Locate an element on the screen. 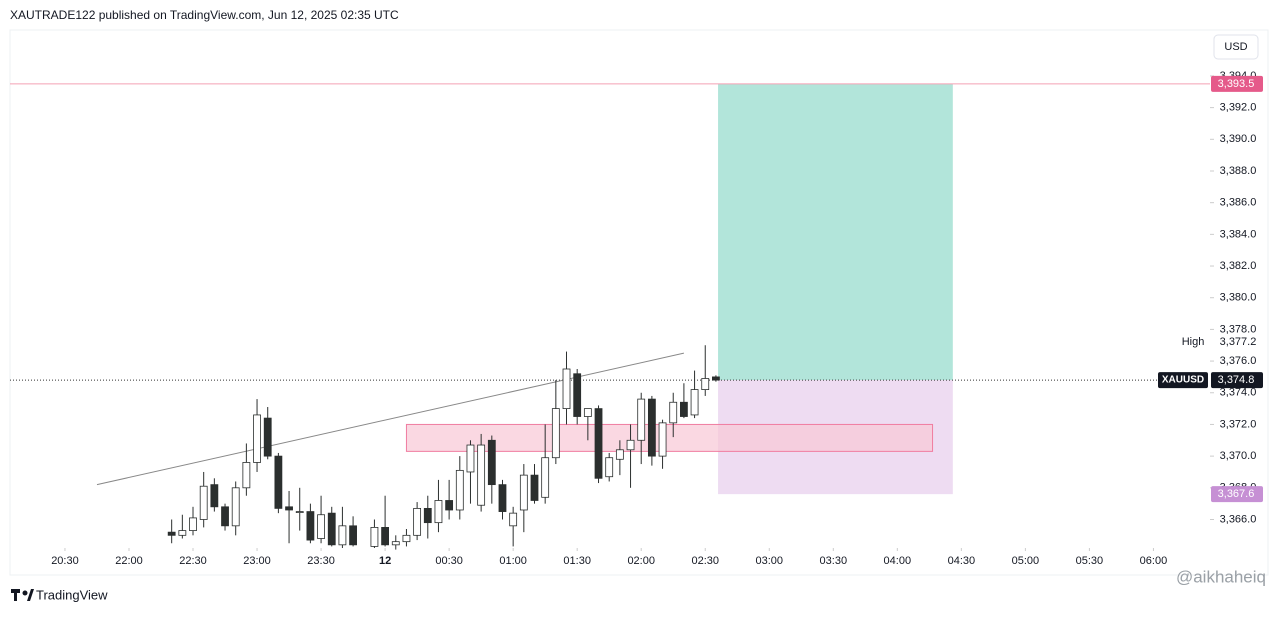  stop-badge is located at coordinates (1237, 494).